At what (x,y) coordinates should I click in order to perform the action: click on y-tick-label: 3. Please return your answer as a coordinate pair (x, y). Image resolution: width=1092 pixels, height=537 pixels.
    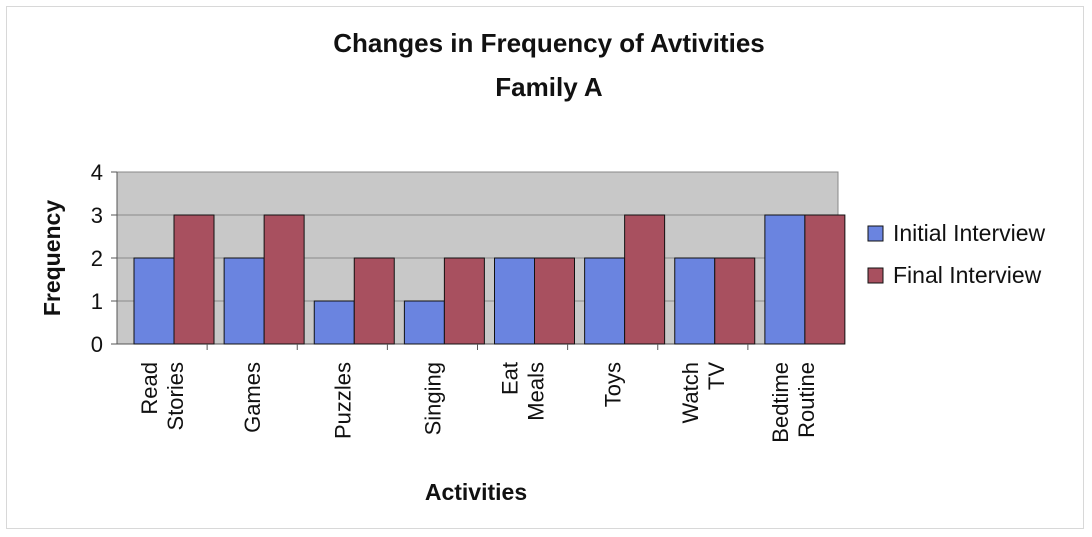
    Looking at the image, I should click on (97, 215).